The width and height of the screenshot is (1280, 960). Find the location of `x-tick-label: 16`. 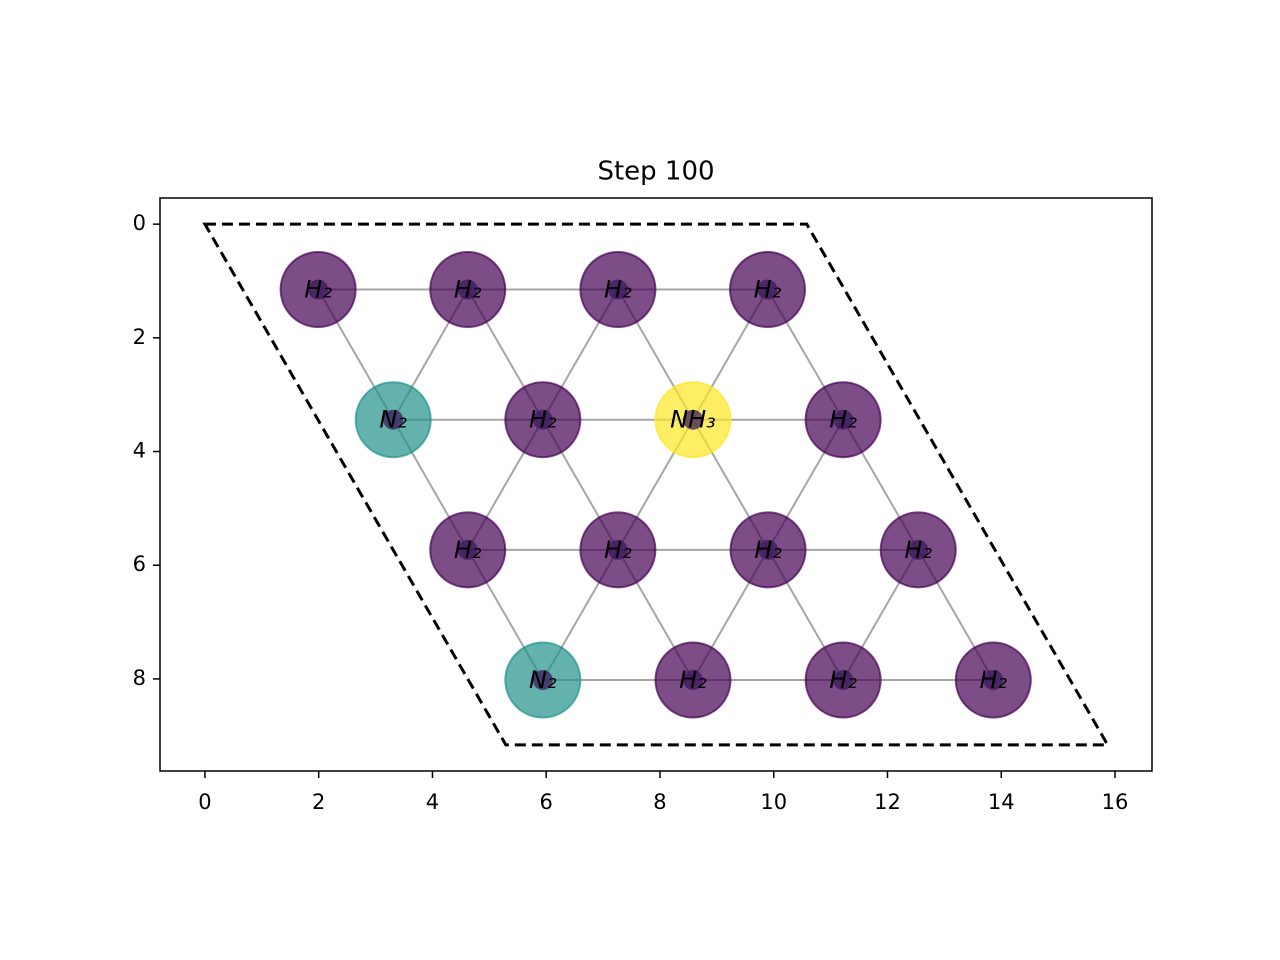

x-tick-label: 16 is located at coordinates (1115, 802).